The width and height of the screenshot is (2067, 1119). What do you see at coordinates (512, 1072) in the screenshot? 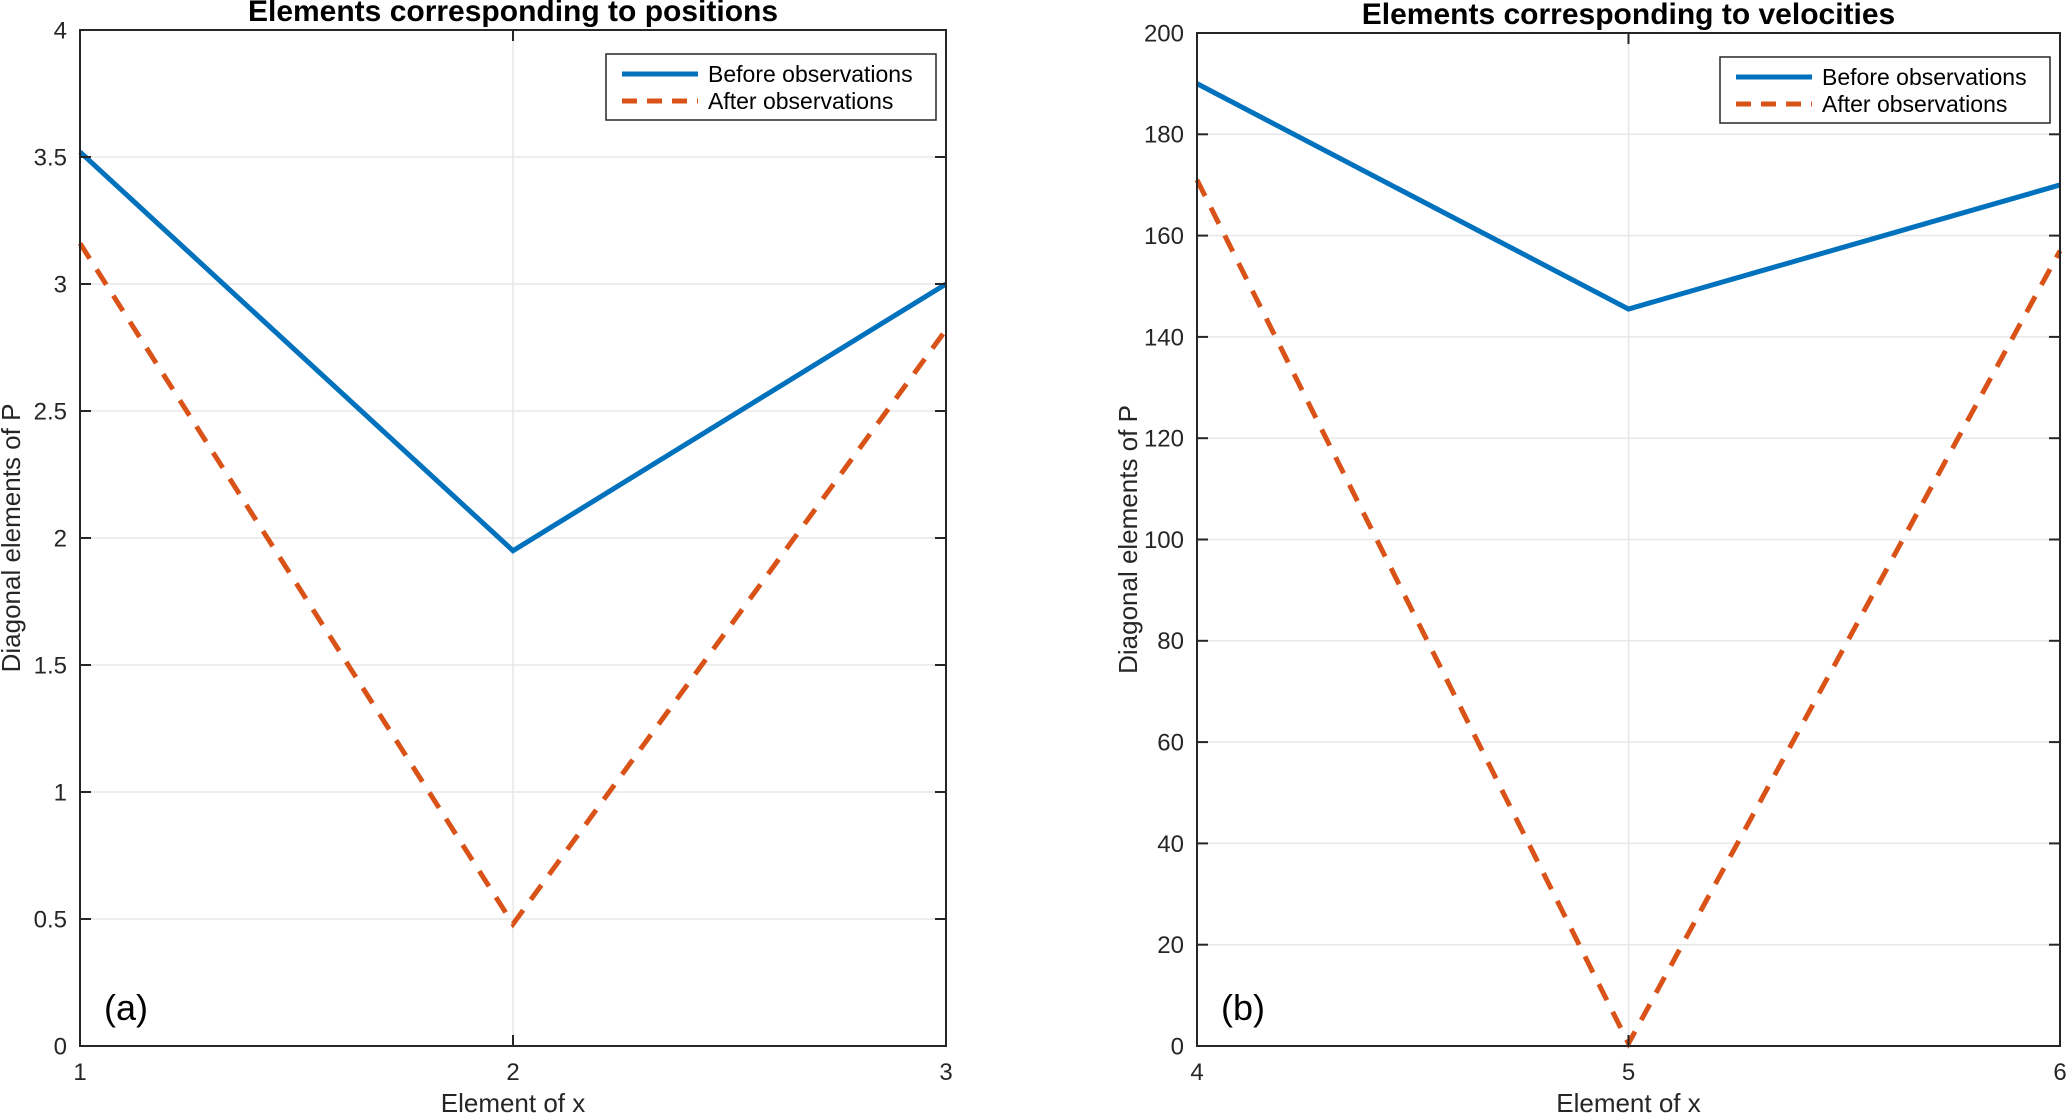
I see `x-tick-label: 2` at bounding box center [512, 1072].